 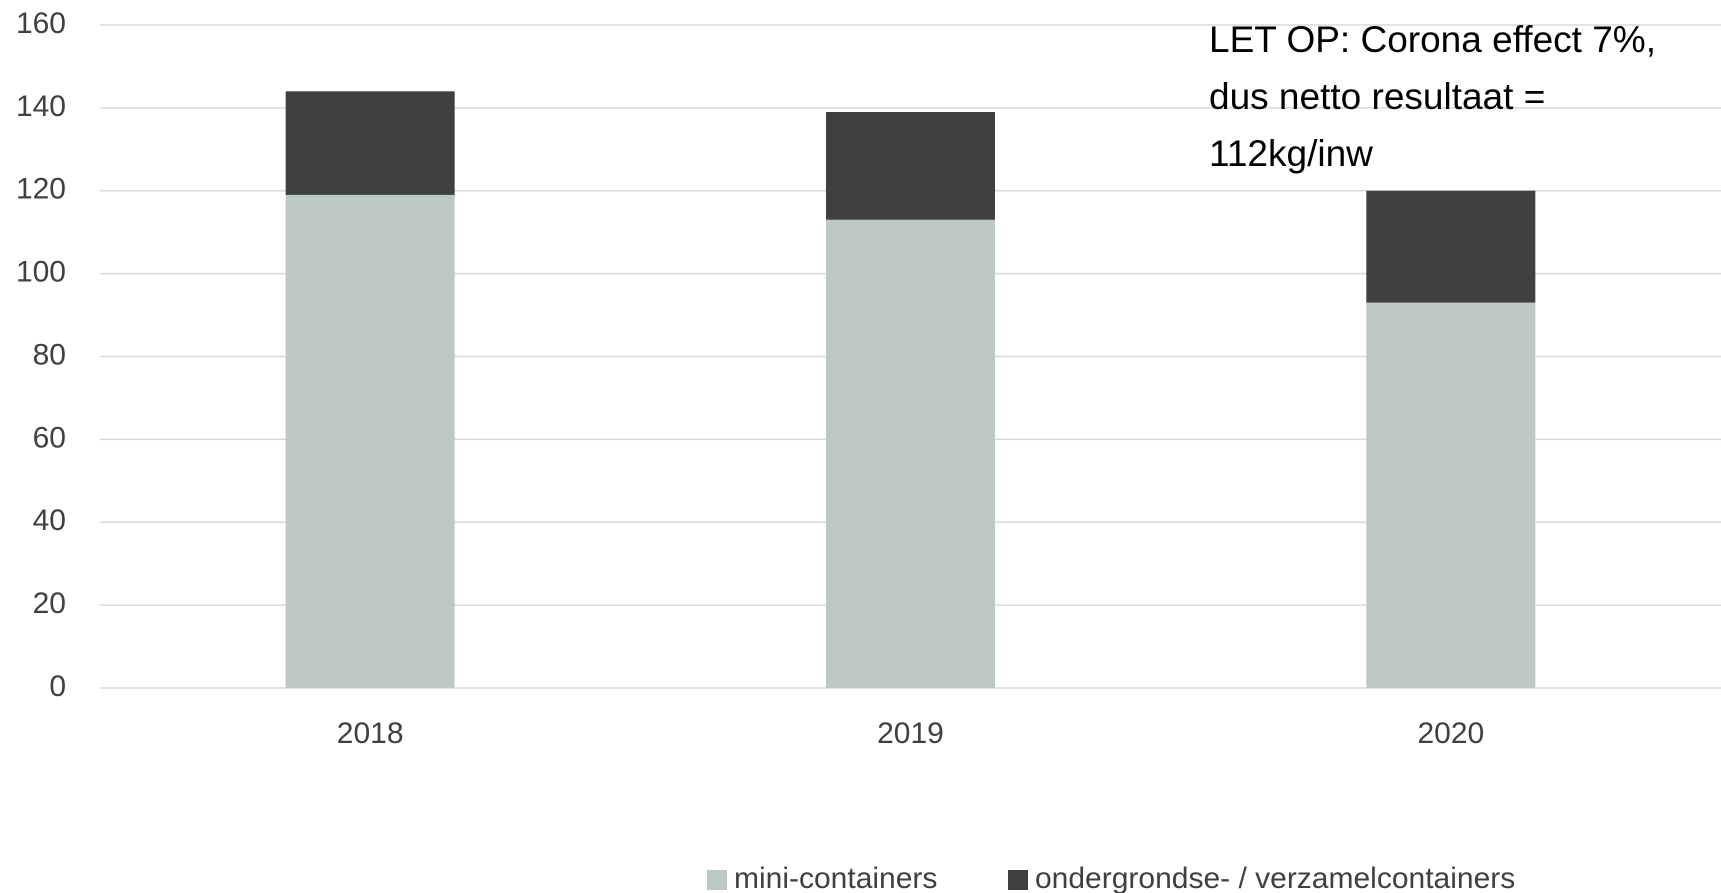 What do you see at coordinates (1291, 153) in the screenshot?
I see `annotation: 112kg/inw` at bounding box center [1291, 153].